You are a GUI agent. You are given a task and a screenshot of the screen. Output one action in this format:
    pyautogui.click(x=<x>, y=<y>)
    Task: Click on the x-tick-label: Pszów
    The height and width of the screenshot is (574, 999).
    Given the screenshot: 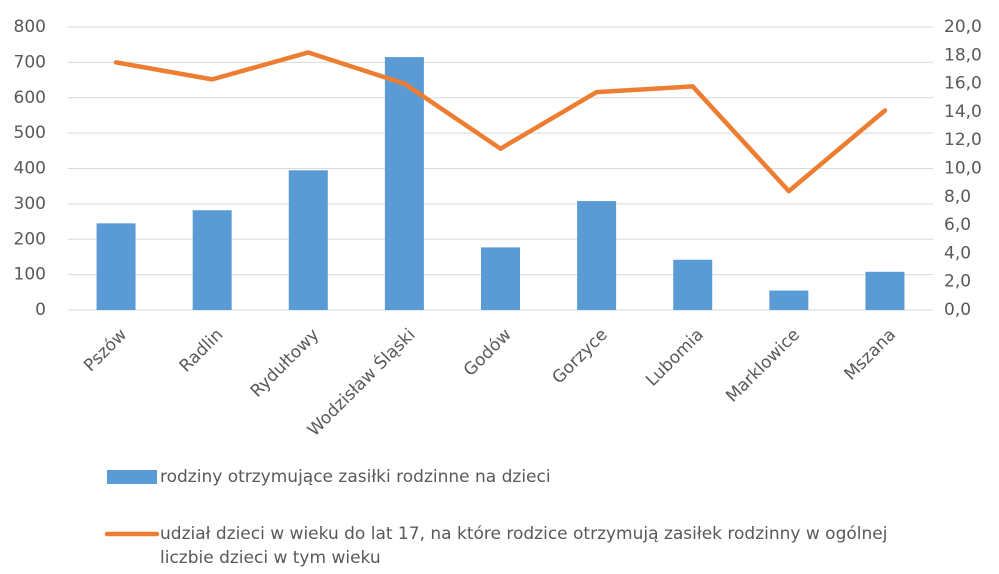 What is the action you would take?
    pyautogui.click(x=105, y=350)
    